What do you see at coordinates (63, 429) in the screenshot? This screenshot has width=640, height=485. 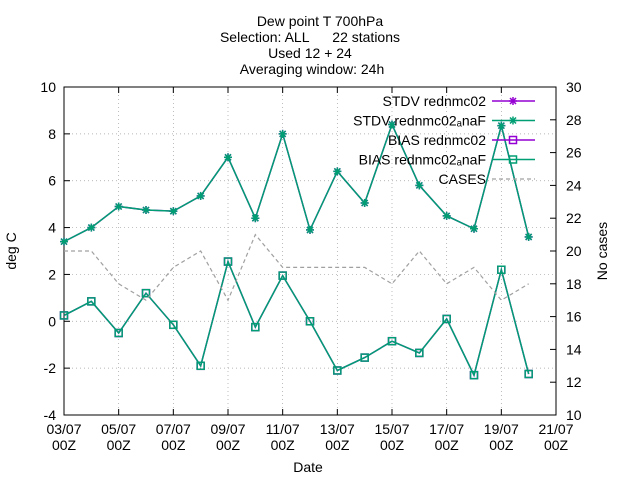 I see `x-tick-label: 03/07` at bounding box center [63, 429].